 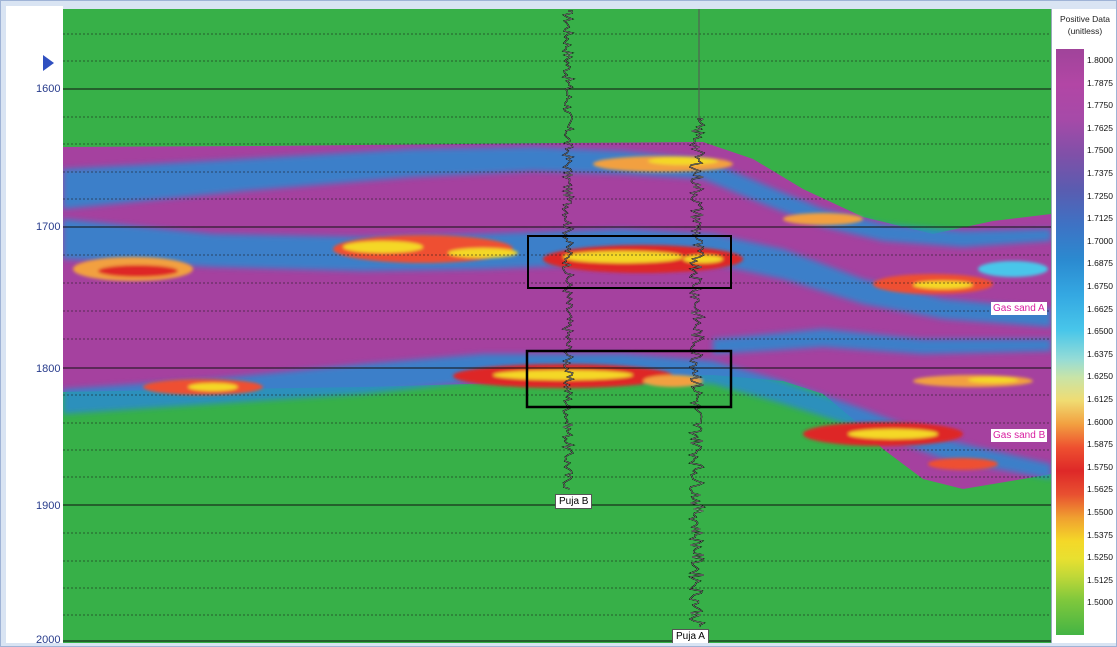 I want to click on highlight-box-upper, so click(x=629, y=262).